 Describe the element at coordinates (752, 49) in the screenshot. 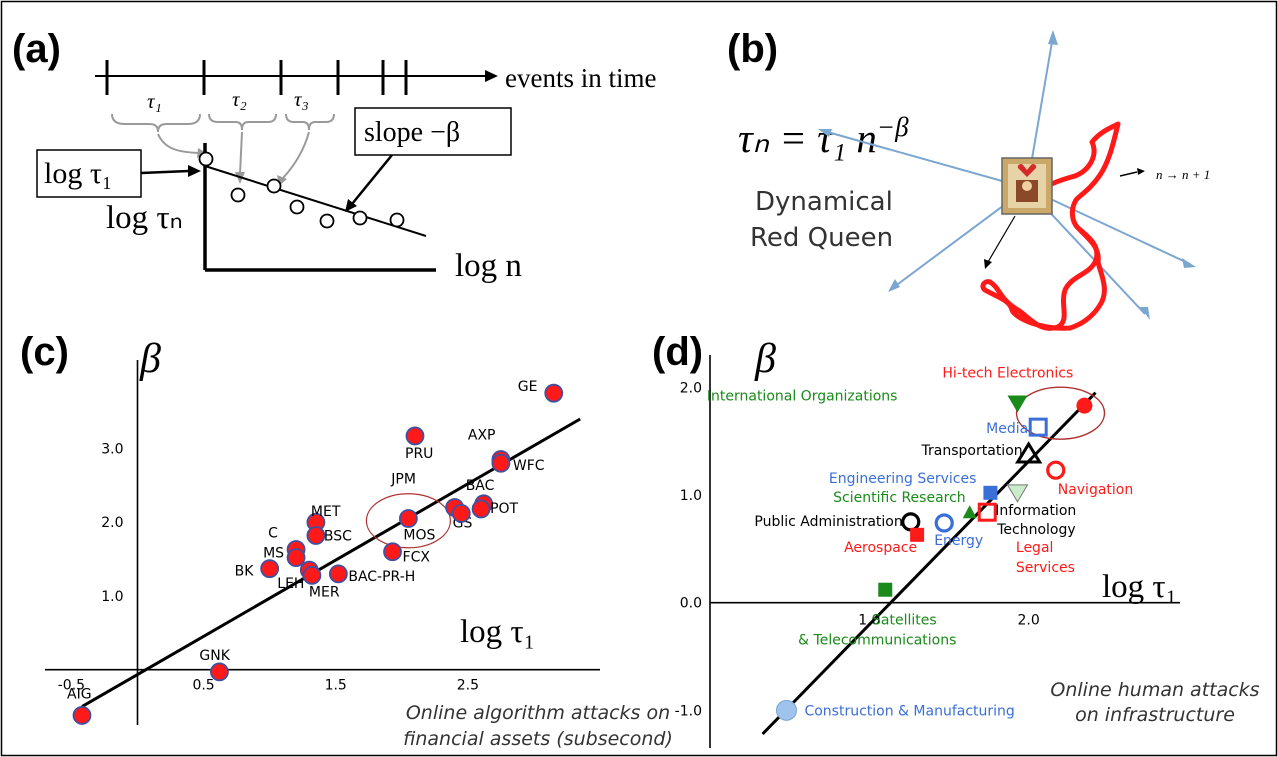

I see `panel-b-label: (b)` at that location.